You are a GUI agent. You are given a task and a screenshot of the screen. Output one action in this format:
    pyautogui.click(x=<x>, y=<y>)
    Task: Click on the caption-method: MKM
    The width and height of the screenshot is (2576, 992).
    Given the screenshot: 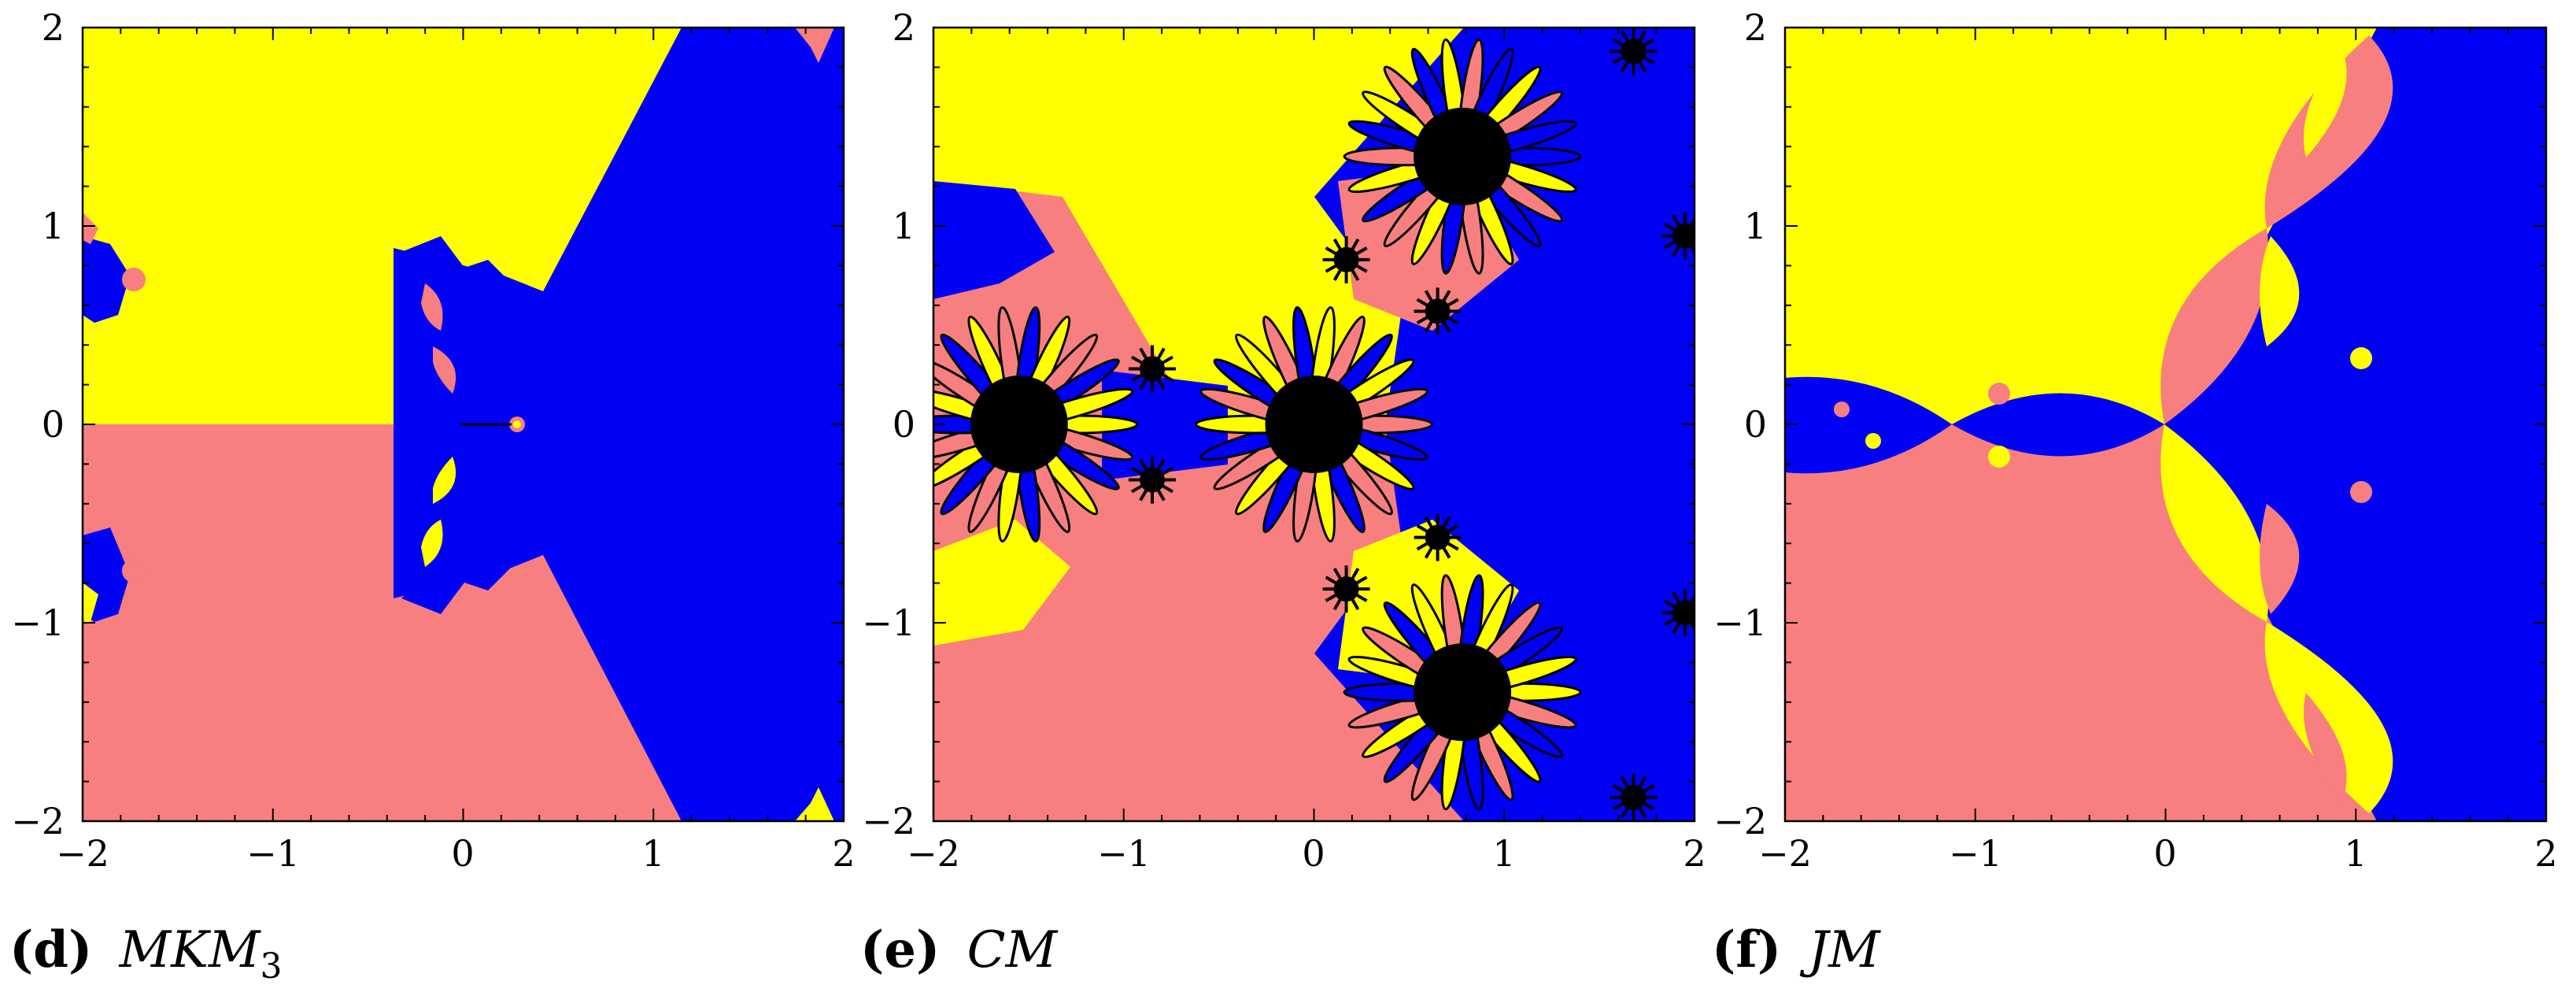 What is the action you would take?
    pyautogui.click(x=190, y=950)
    